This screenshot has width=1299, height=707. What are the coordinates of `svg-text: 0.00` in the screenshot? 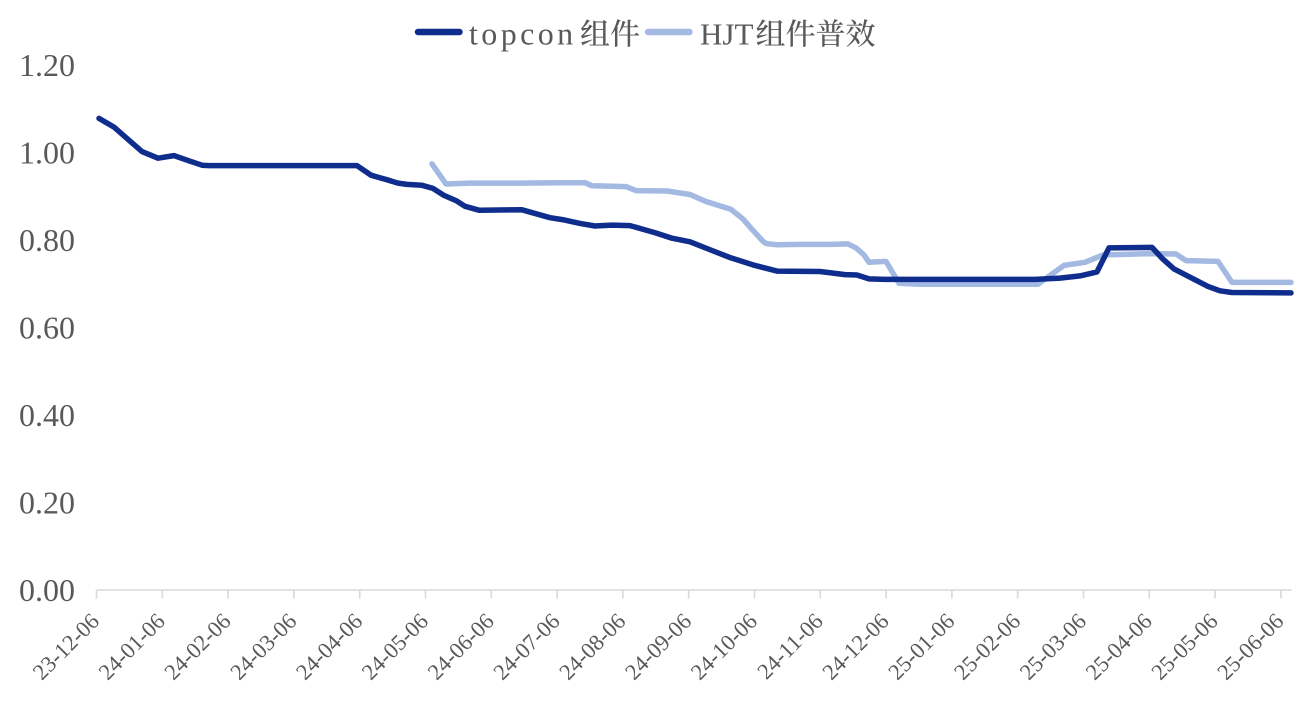 It's located at (47, 590).